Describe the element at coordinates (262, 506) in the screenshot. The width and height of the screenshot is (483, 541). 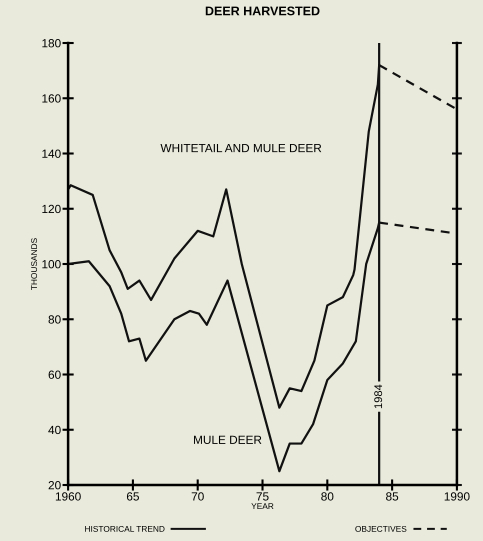
I see `x-axis-title: YEAR` at that location.